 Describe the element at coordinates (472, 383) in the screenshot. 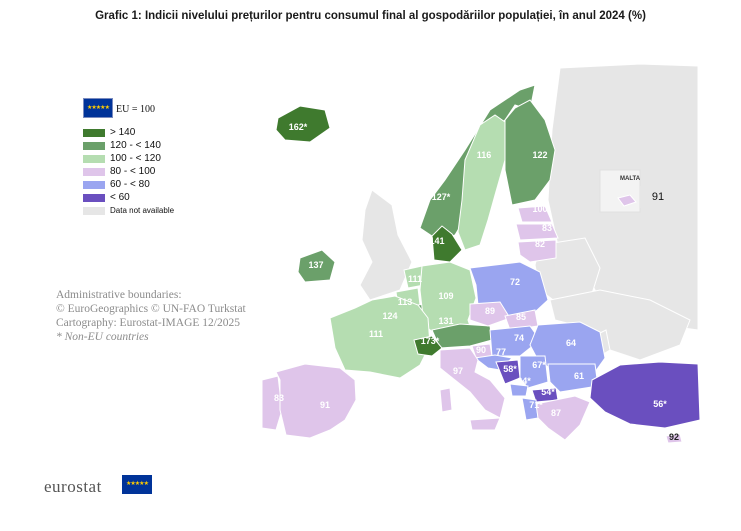

I see `country-italy` at that location.